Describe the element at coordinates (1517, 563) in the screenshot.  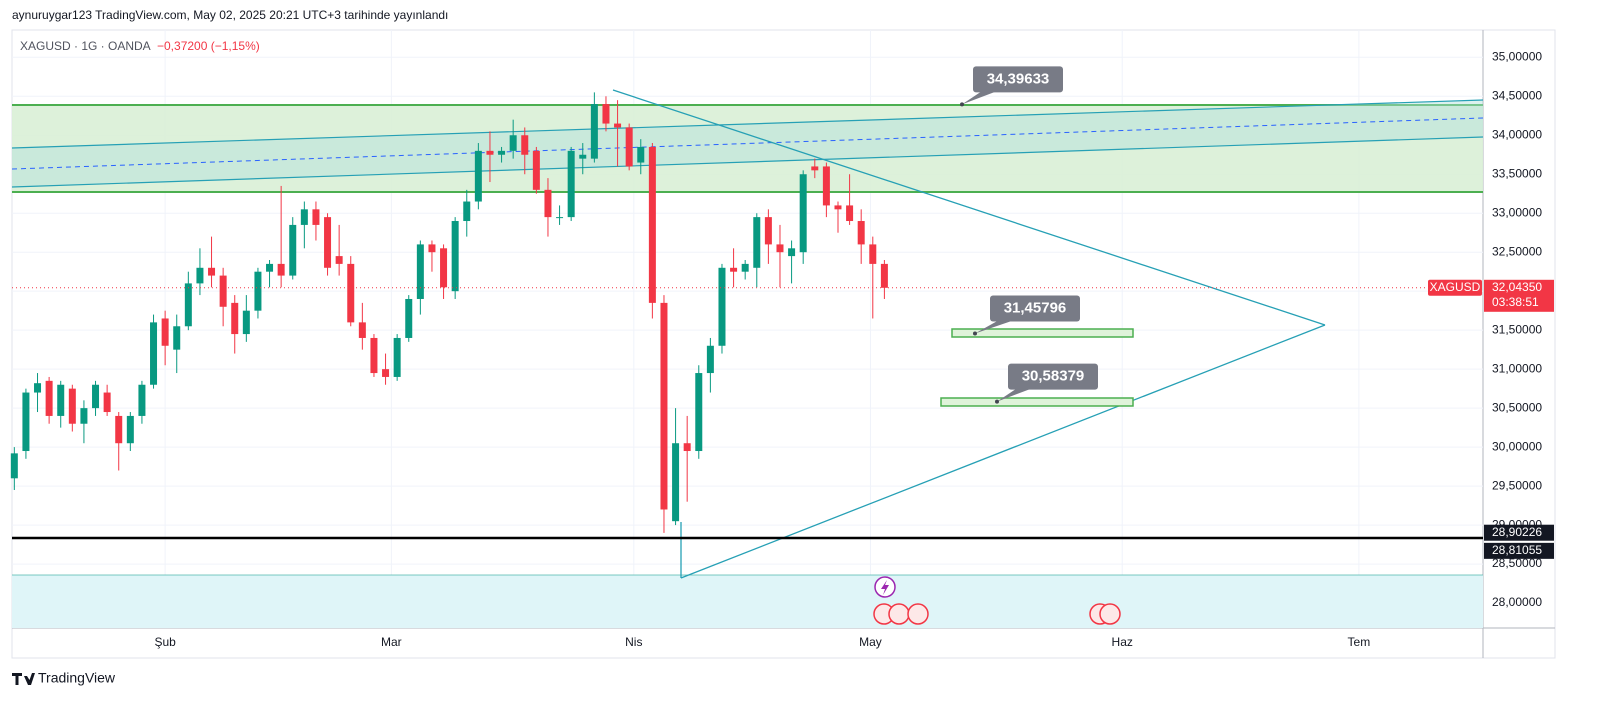
I see `y-tick-label: 28,50000` at that location.